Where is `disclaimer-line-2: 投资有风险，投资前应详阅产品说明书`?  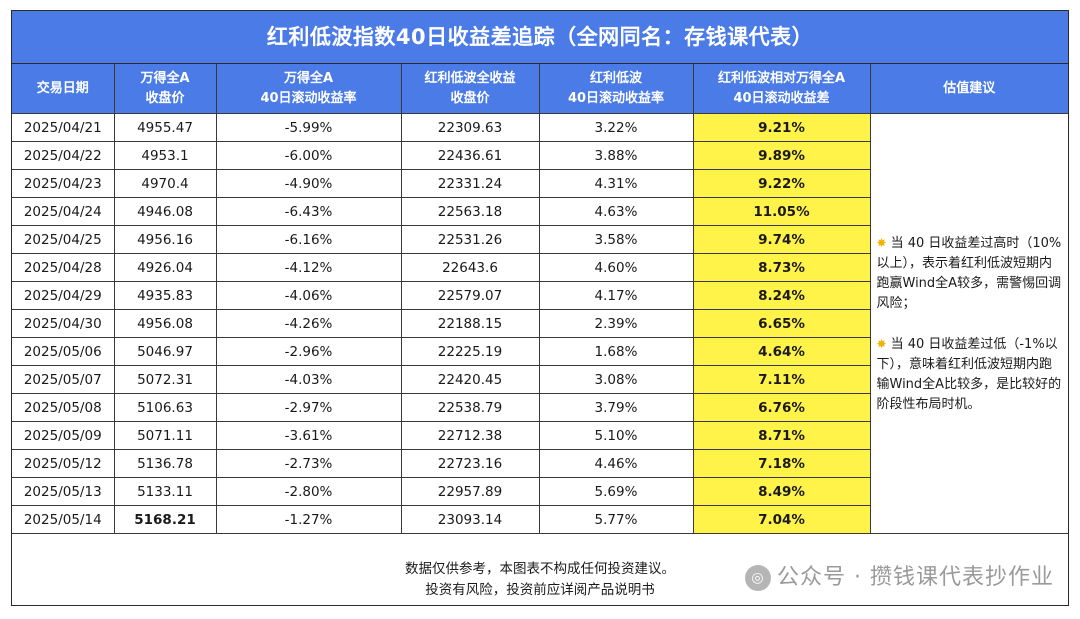
disclaimer-line-2: 投资有风险，投资前应详阅产品说明书 is located at coordinates (540, 590).